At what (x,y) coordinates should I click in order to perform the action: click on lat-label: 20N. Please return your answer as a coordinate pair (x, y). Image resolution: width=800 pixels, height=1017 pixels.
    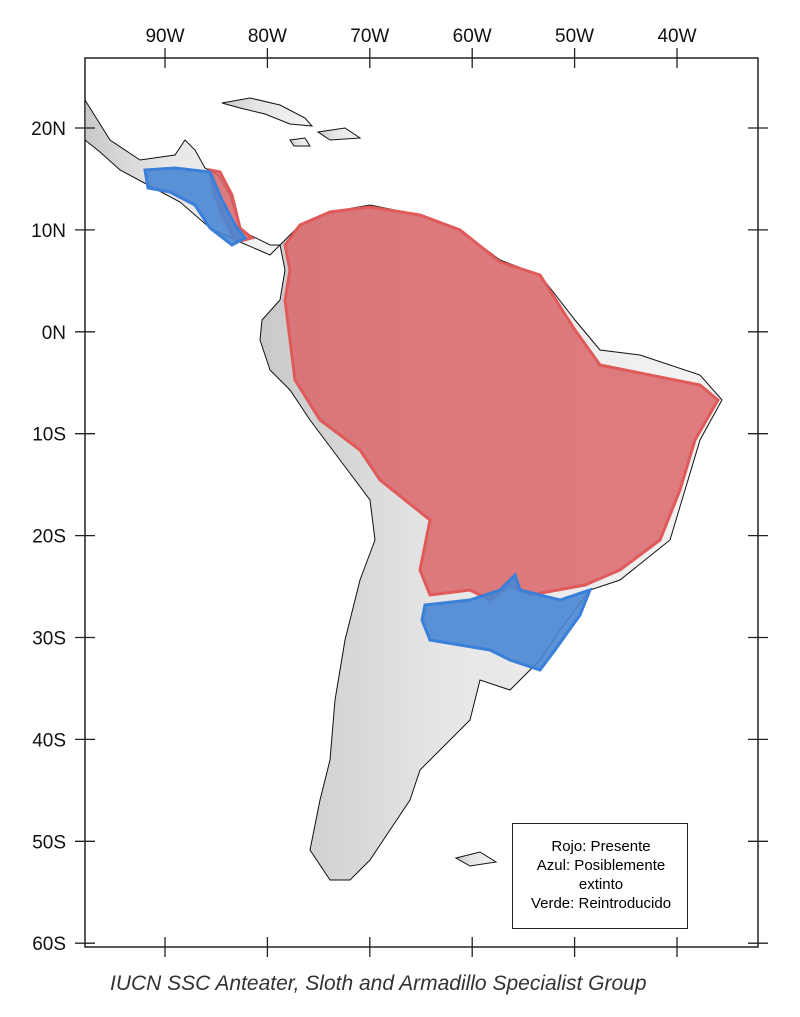
    Looking at the image, I should click on (48, 129).